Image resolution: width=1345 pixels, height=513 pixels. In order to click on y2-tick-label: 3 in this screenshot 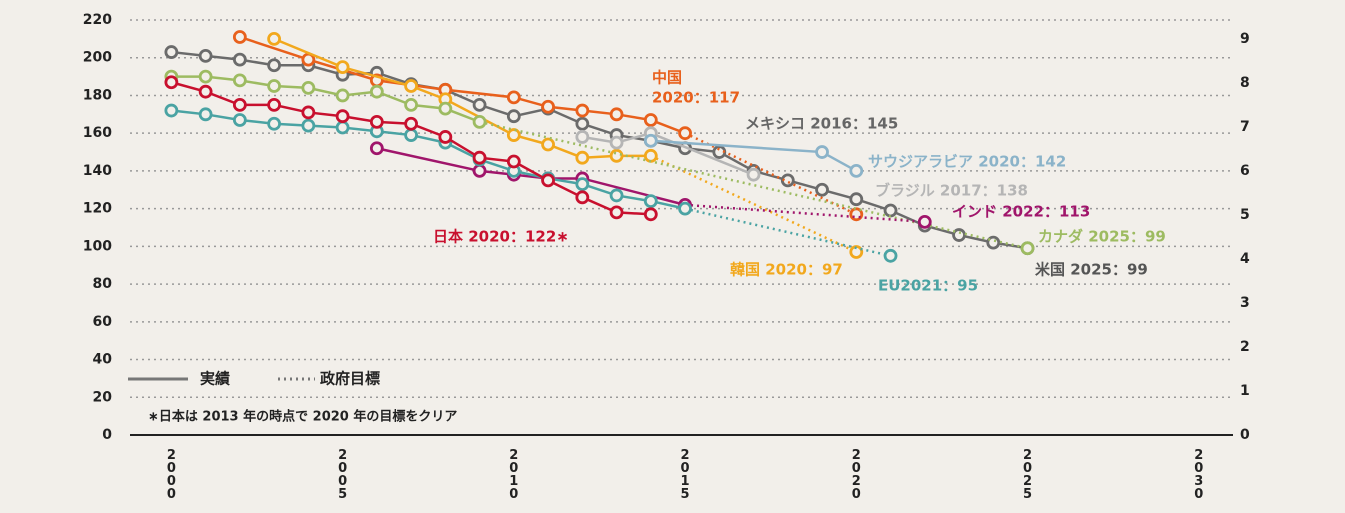, I will do `click(1245, 303)`.